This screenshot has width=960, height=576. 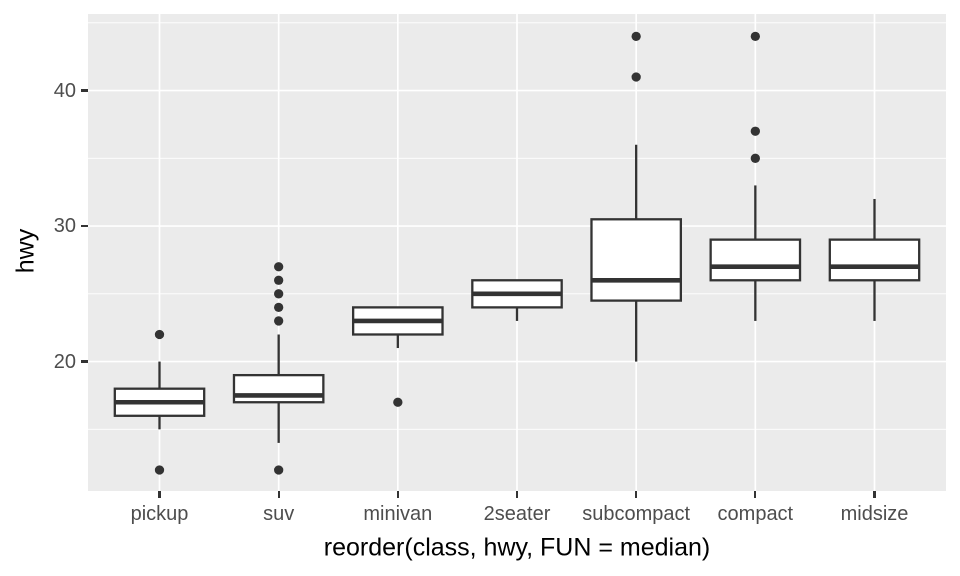 What do you see at coordinates (159, 514) in the screenshot?
I see `x-tick-label: pickup` at bounding box center [159, 514].